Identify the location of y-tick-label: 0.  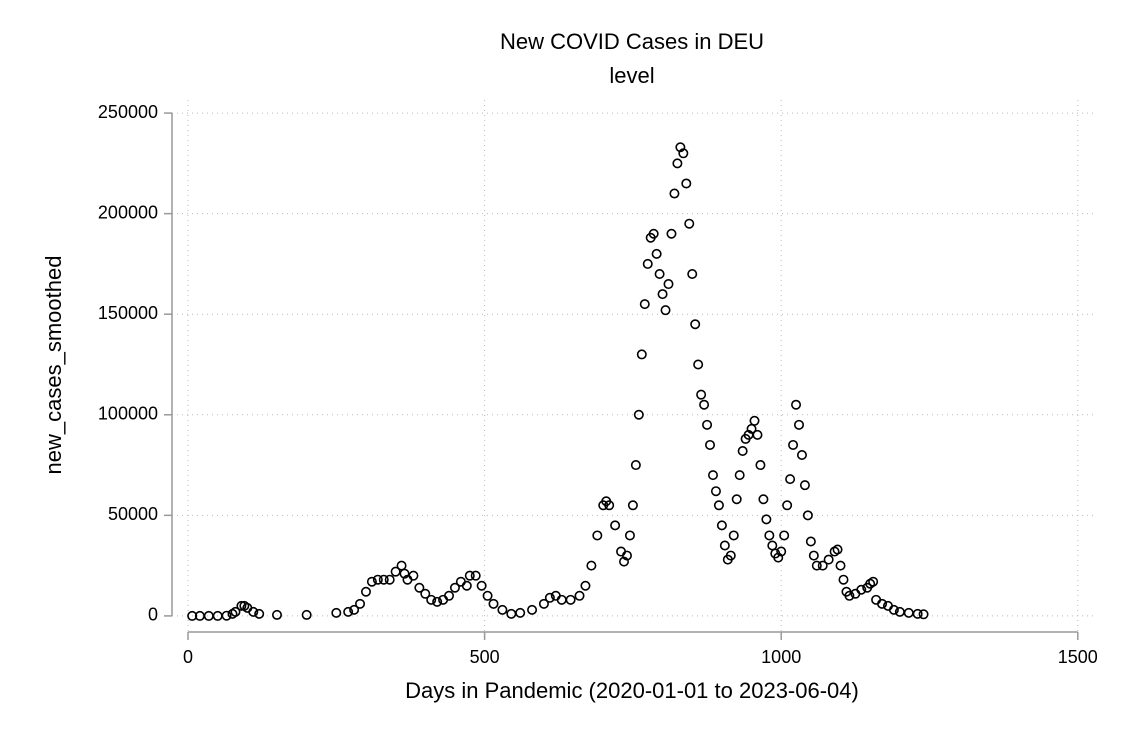
(153, 615).